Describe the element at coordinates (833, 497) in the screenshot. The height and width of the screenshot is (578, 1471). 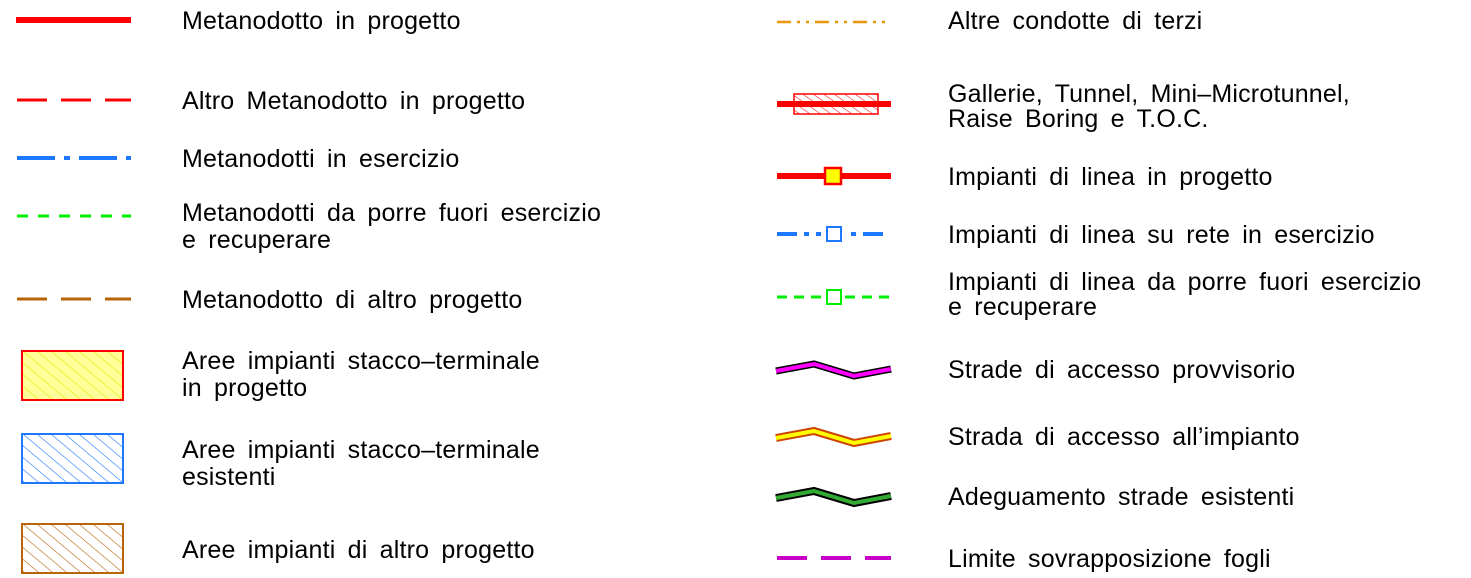
I see `green-road-icon` at that location.